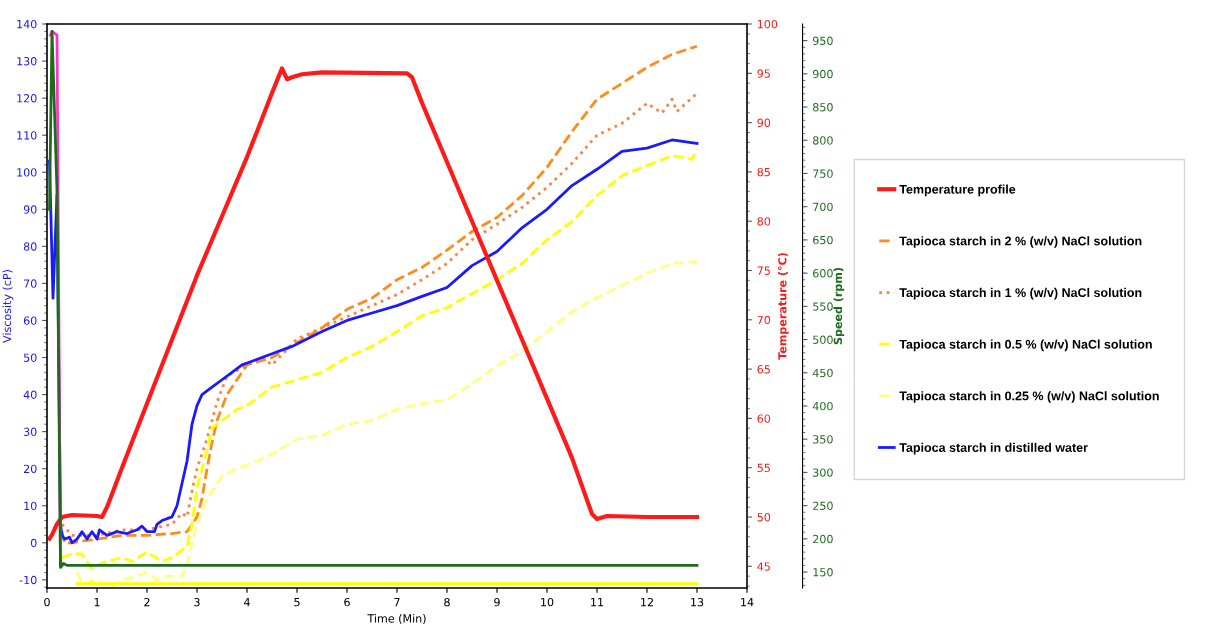 This screenshot has height=639, width=1219. Describe the element at coordinates (1020, 293) in the screenshot. I see `legend-label: Tapioca starch in 1 % (w/v) NaCl solution` at that location.